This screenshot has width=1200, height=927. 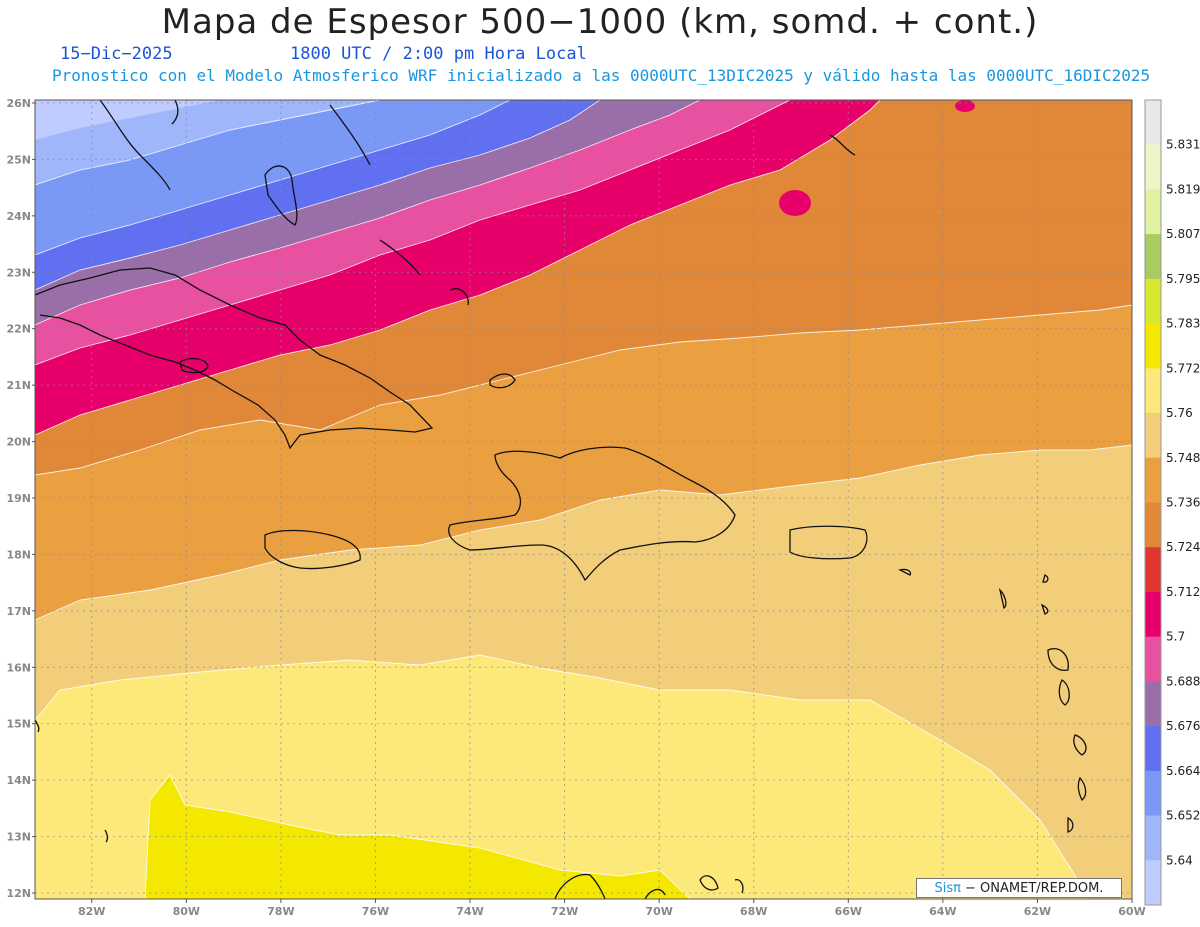 I want to click on colorbar-label: 5.772, so click(x=1183, y=368).